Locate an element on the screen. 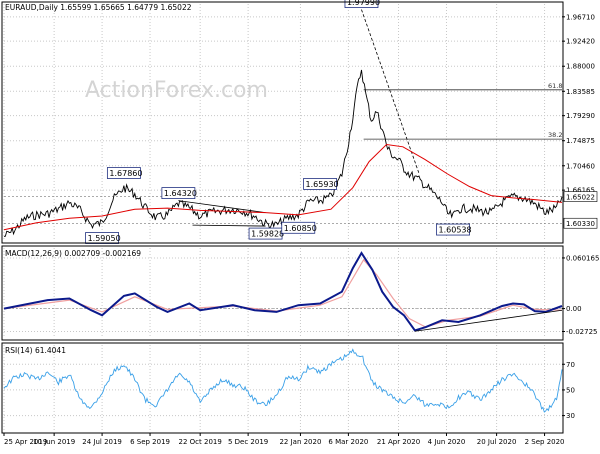 This screenshot has width=600, height=454. level-label: 61.8 is located at coordinates (555, 86).